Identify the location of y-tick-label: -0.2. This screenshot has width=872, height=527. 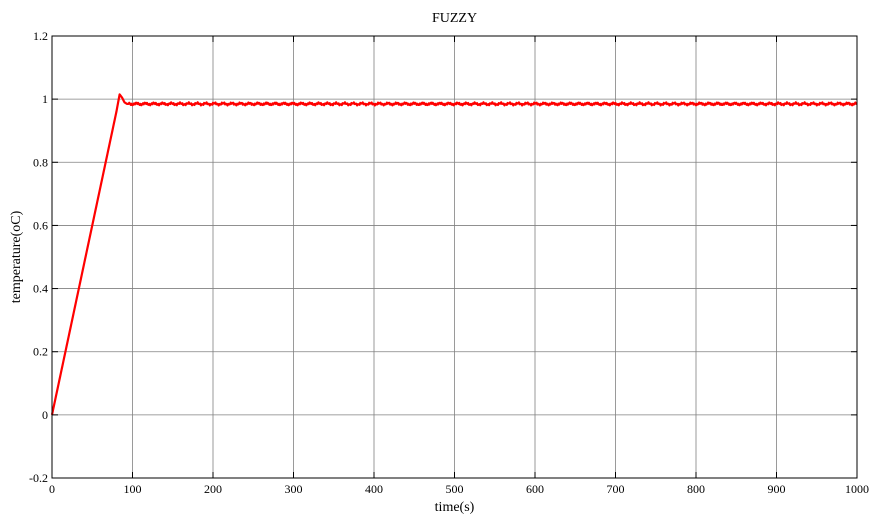
(38, 478).